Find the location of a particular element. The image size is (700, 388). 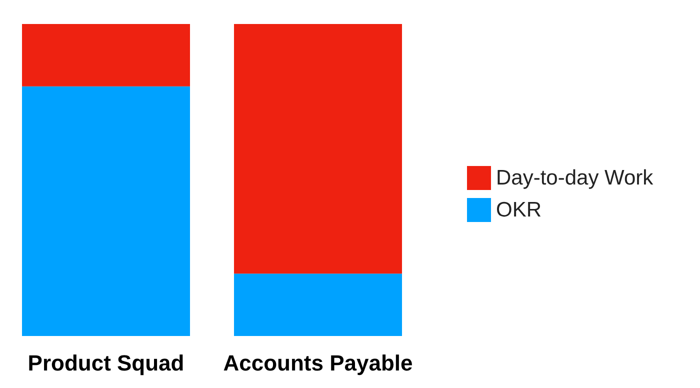

legend-label: OKR is located at coordinates (519, 210).